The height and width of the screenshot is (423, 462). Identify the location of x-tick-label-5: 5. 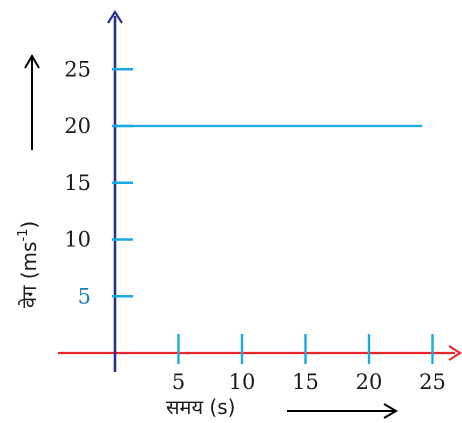
(178, 382).